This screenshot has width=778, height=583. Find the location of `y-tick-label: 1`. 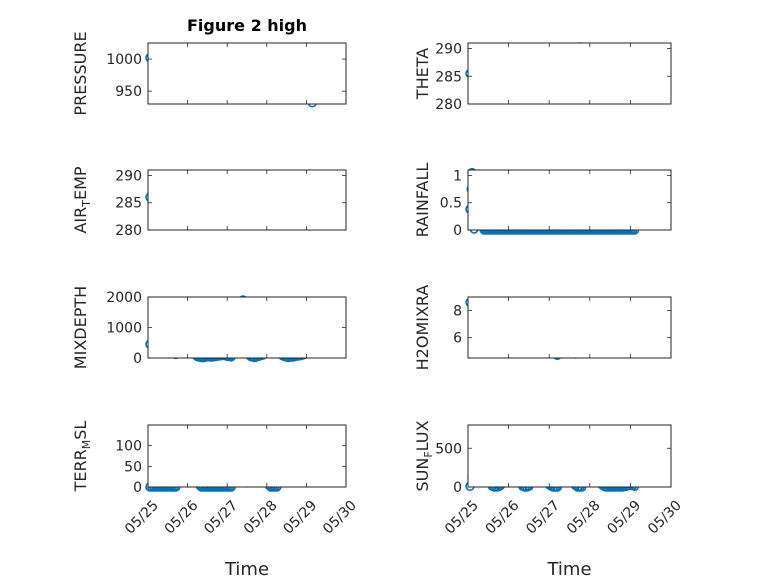

y-tick-label: 1 is located at coordinates (457, 176).